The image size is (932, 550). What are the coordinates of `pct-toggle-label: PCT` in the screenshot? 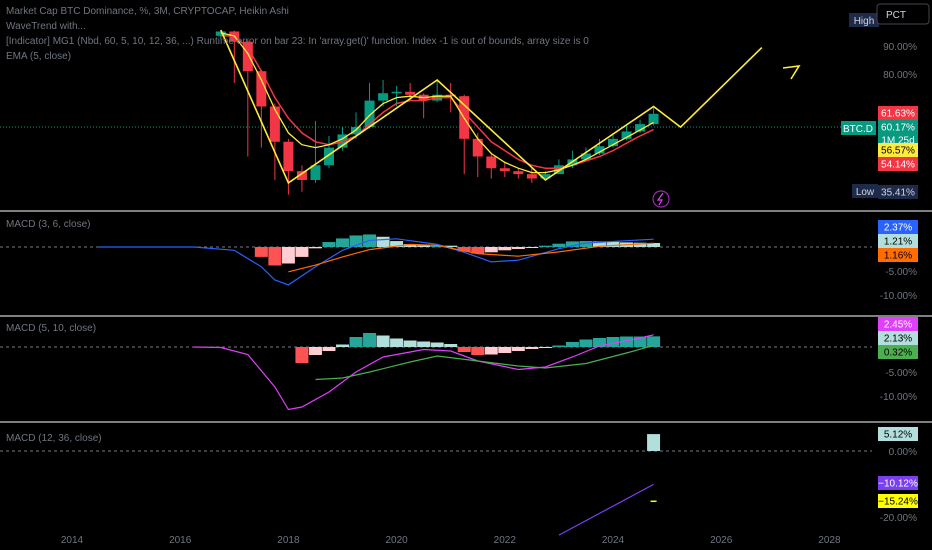 It's located at (896, 15).